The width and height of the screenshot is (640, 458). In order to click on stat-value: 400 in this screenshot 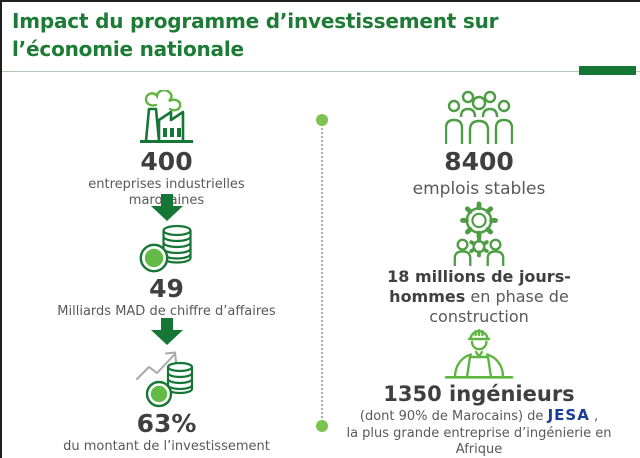, I will do `click(166, 161)`.